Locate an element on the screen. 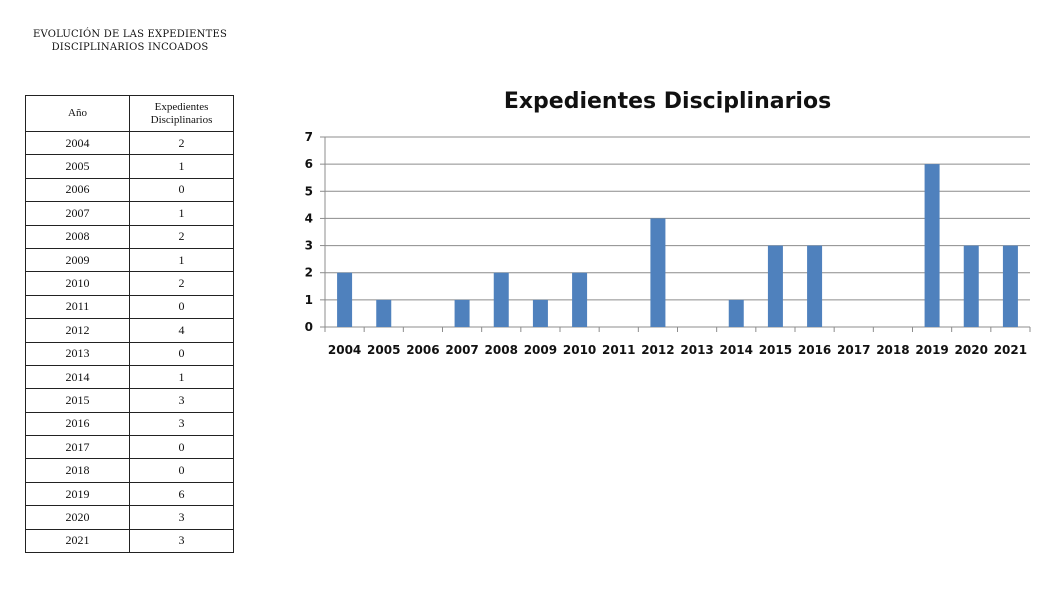 Image resolution: width=1059 pixels, height=600 pixels. x-tick-label: 2007 is located at coordinates (461, 350).